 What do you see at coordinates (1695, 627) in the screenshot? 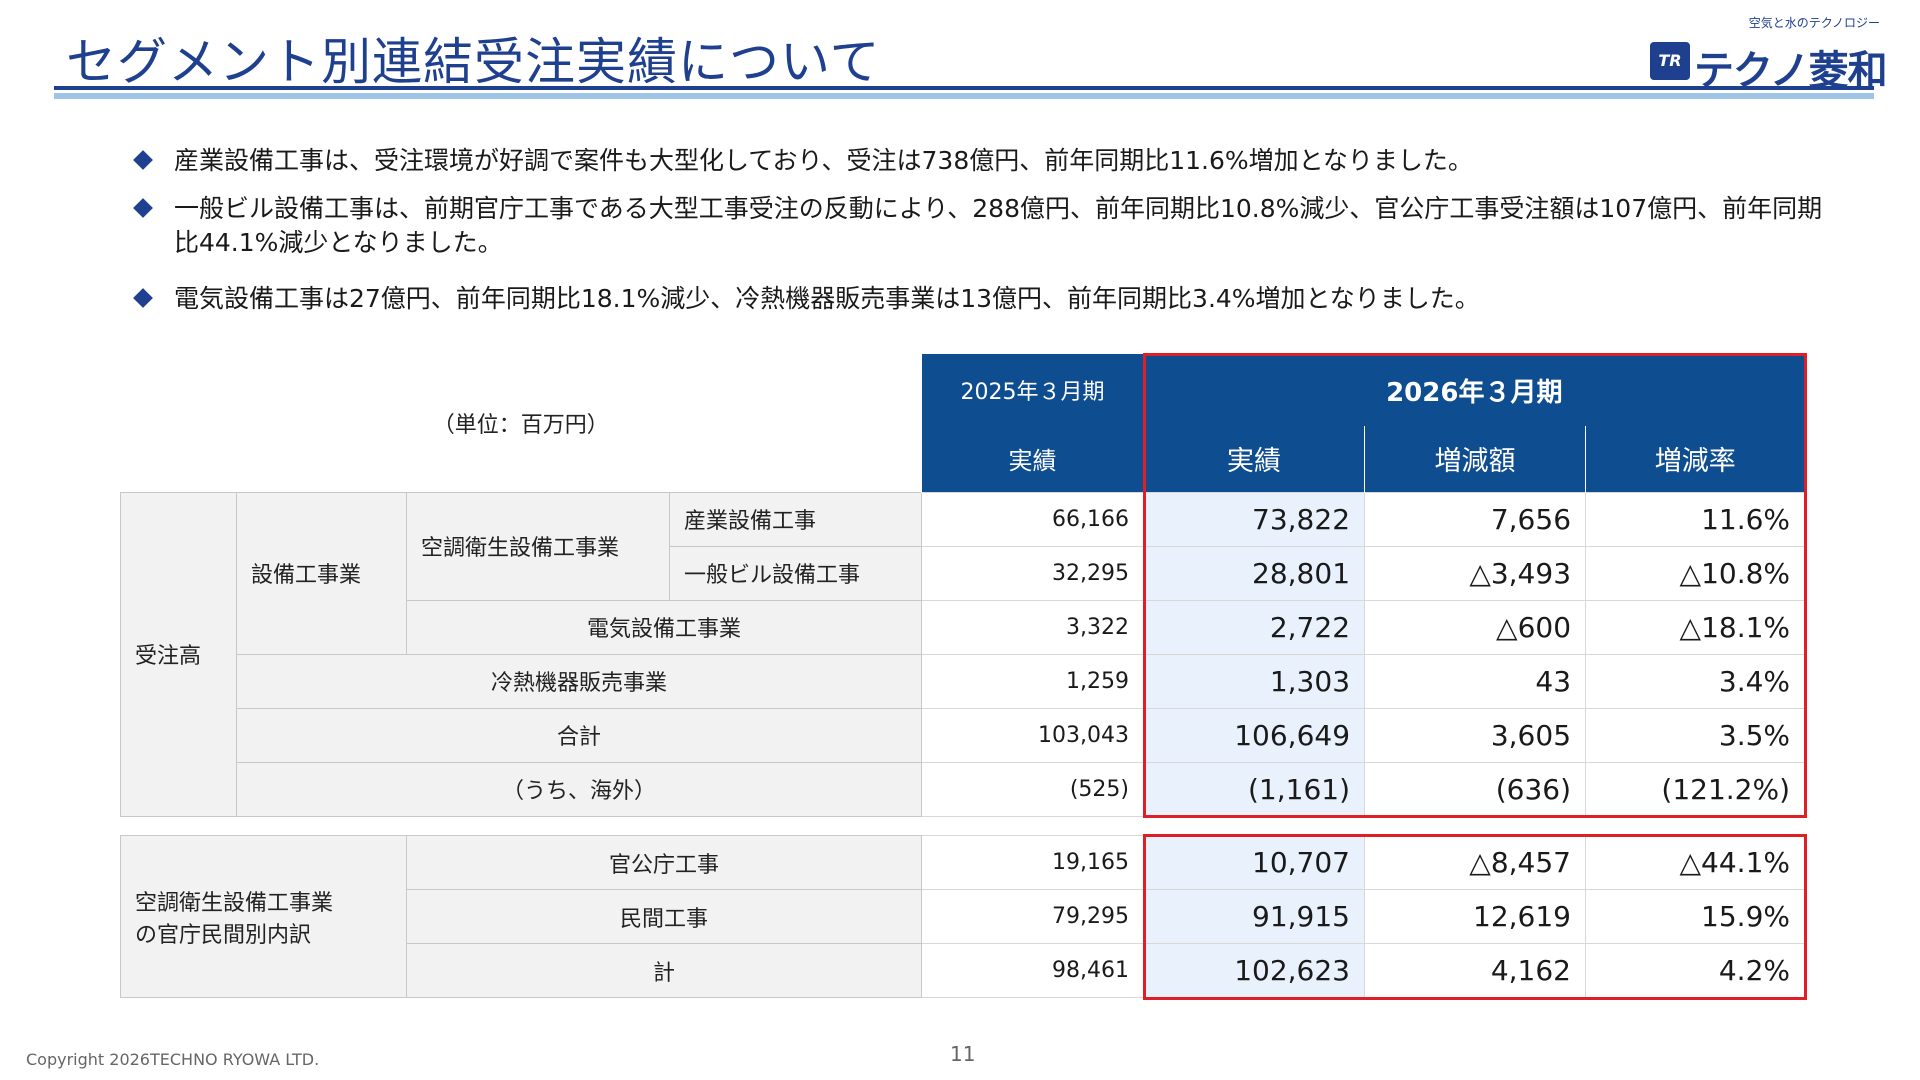
I see `change-rate: △18.1%` at bounding box center [1695, 627].